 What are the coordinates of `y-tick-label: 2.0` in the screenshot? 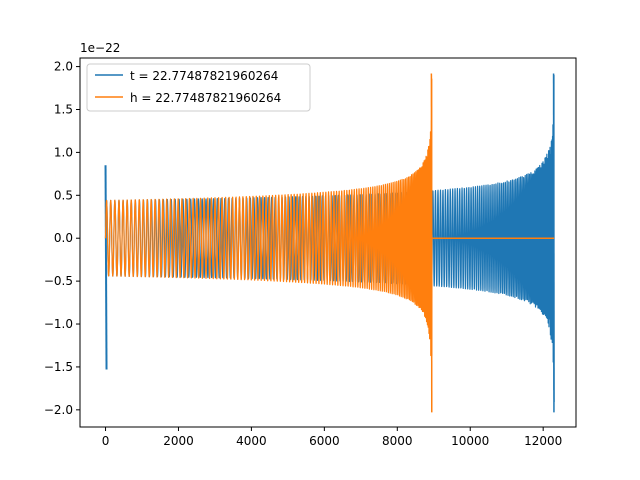 It's located at (63, 67).